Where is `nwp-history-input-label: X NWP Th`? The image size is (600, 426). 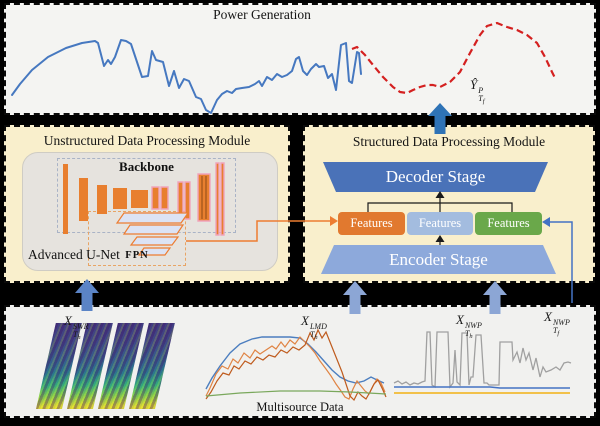
nwp-history-input-label: X NWP Th is located at coordinates (469, 325).